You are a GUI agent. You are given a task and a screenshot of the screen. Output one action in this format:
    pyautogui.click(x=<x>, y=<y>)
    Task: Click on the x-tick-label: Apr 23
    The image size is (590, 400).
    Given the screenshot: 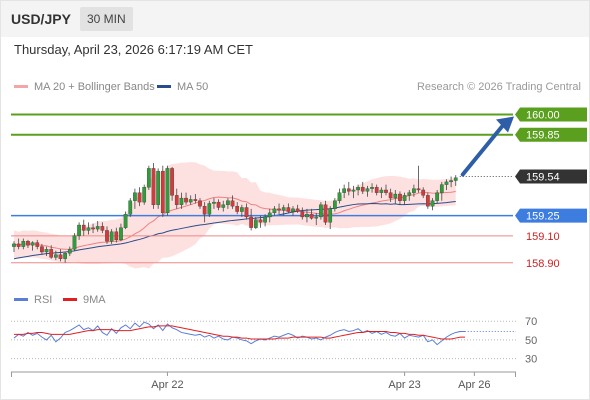 What is the action you would take?
    pyautogui.click(x=404, y=385)
    